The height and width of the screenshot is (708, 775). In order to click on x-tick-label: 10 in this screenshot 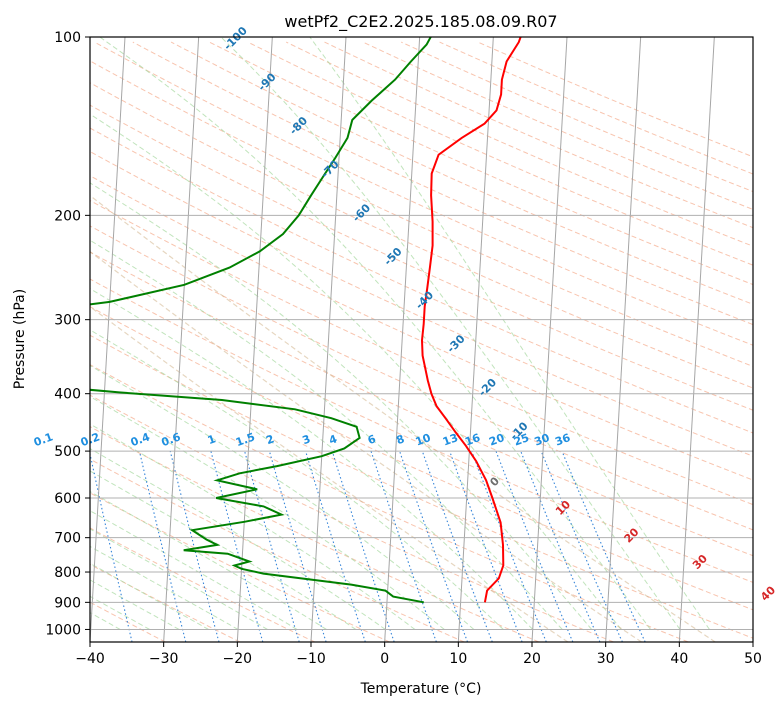, I will do `click(458, 659)`.